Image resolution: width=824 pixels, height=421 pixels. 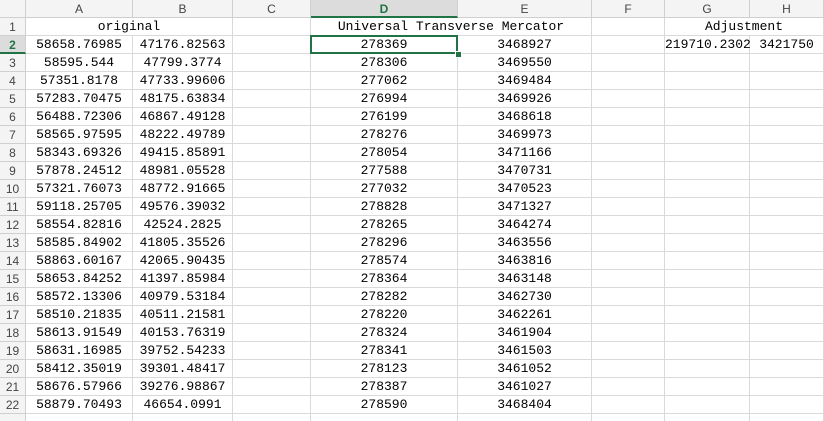 What do you see at coordinates (13, 117) in the screenshot?
I see `row-header: 6` at bounding box center [13, 117].